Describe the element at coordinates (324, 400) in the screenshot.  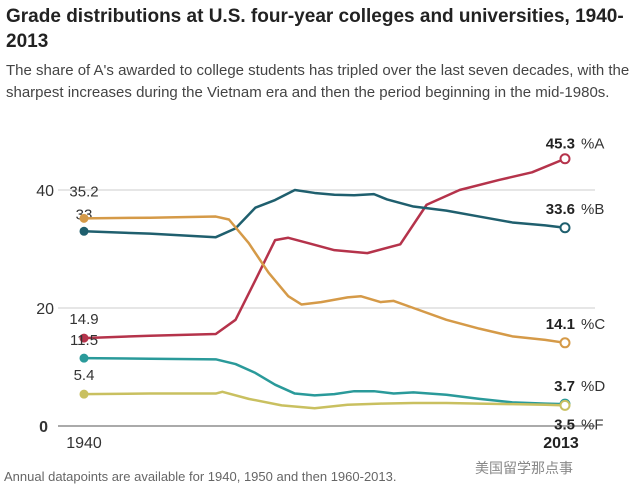
I see `series-line-F` at that location.